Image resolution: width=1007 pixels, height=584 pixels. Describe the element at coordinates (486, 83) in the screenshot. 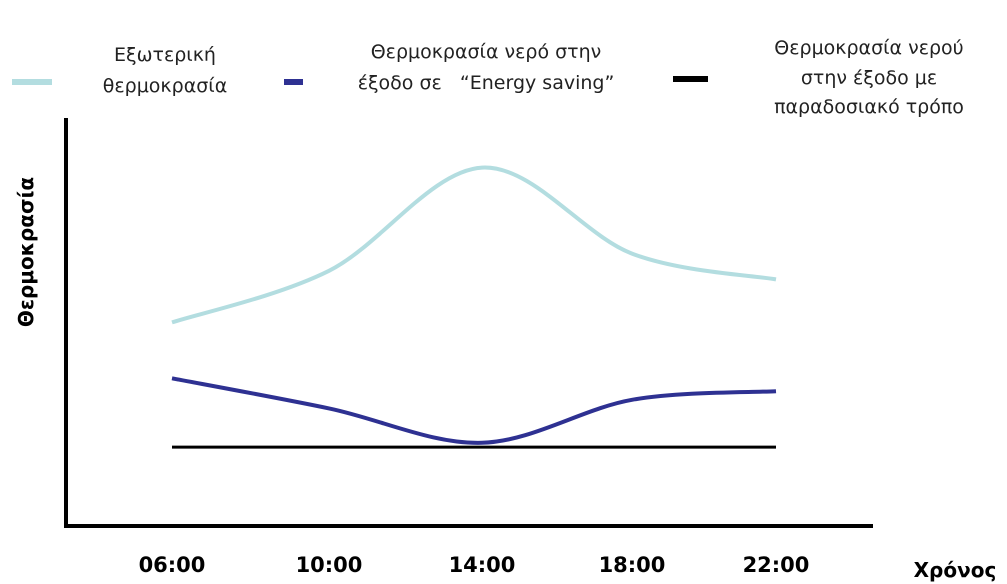

I see `legend-label: έξοδο σε “Energy saving”` at that location.